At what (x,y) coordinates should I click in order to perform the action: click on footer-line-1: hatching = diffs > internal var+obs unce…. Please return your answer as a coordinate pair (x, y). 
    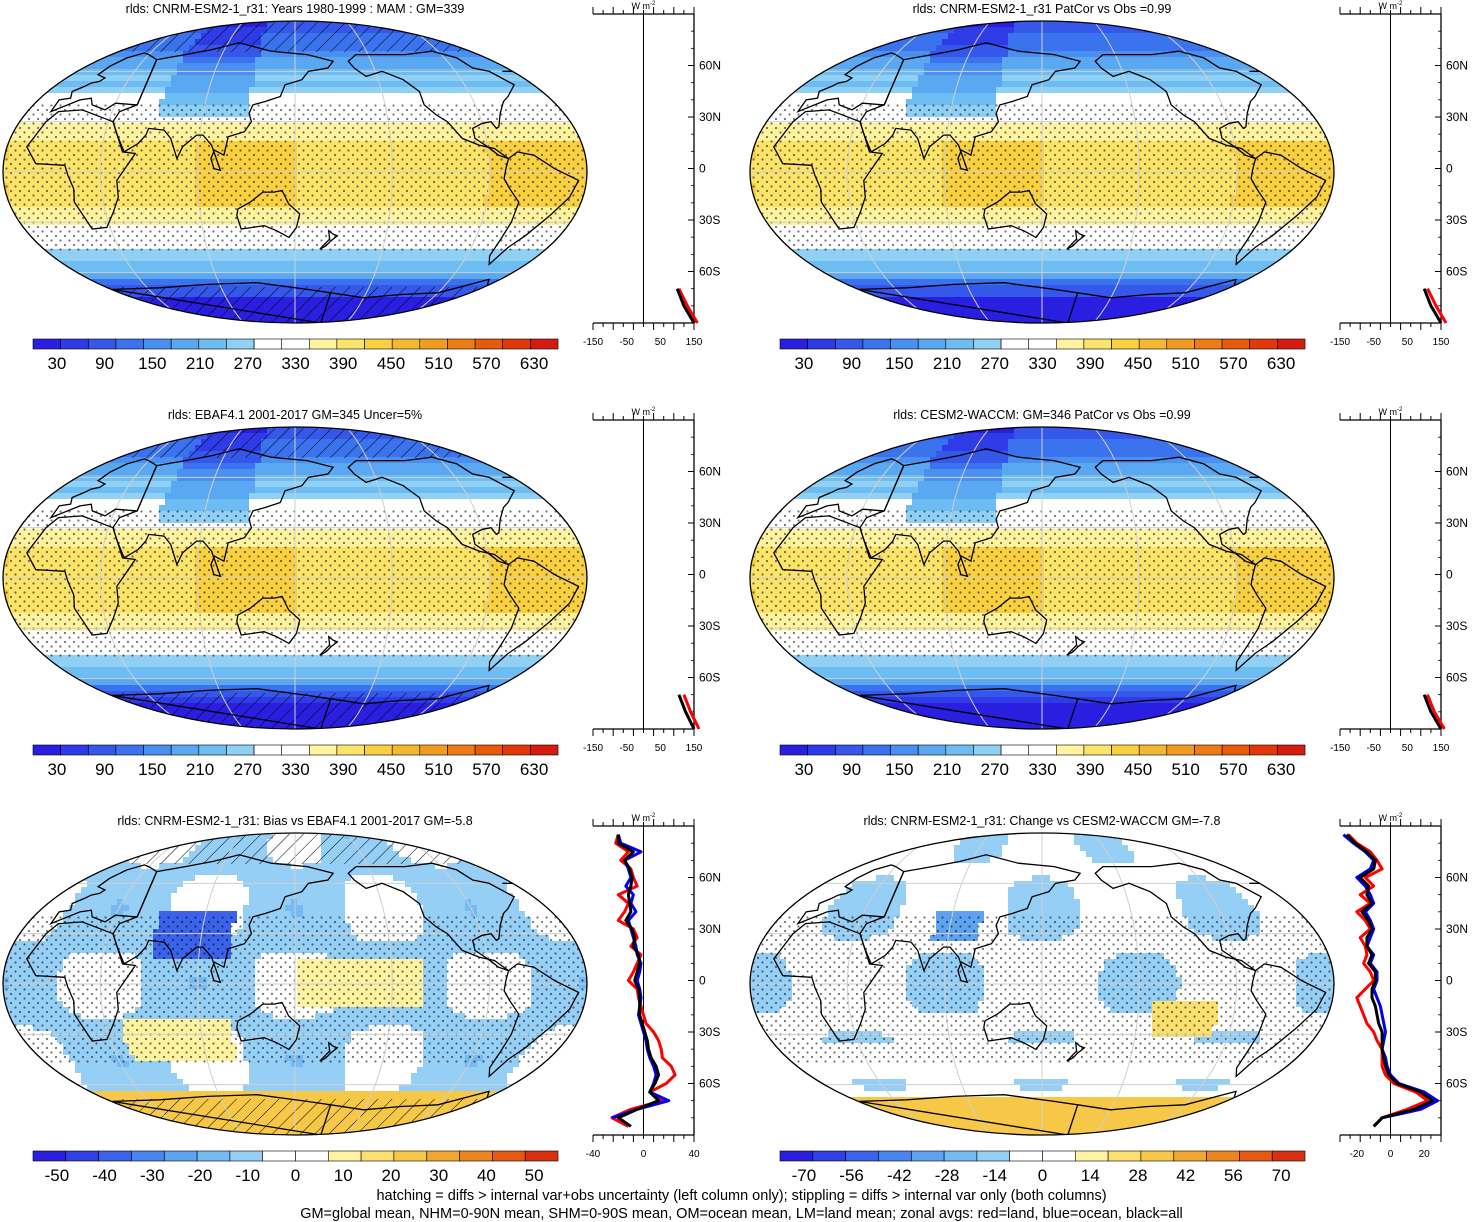
    Looking at the image, I should click on (741, 1196).